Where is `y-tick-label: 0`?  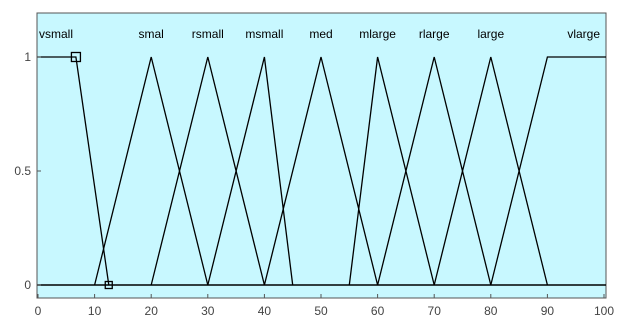
y-tick-label: 0 is located at coordinates (27, 285).